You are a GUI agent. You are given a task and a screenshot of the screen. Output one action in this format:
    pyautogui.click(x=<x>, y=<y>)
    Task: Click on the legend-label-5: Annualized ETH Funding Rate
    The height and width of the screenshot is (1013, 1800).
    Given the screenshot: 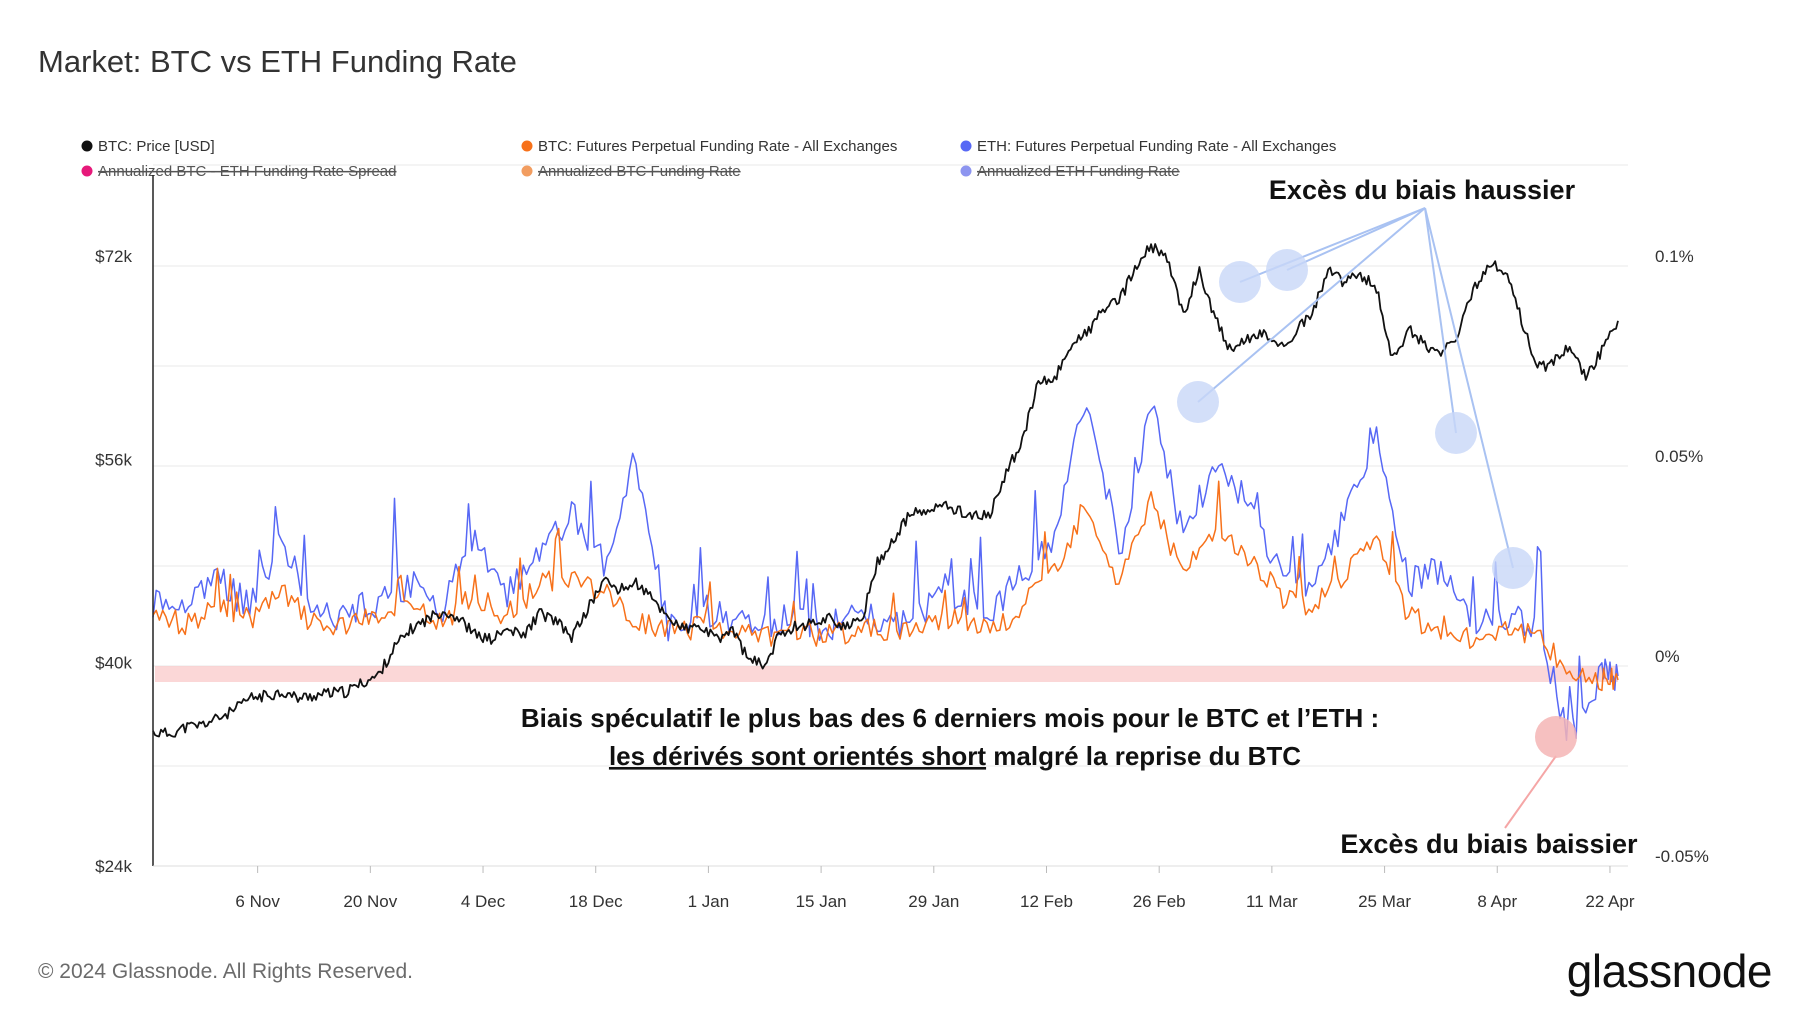 What is the action you would take?
    pyautogui.click(x=1078, y=171)
    